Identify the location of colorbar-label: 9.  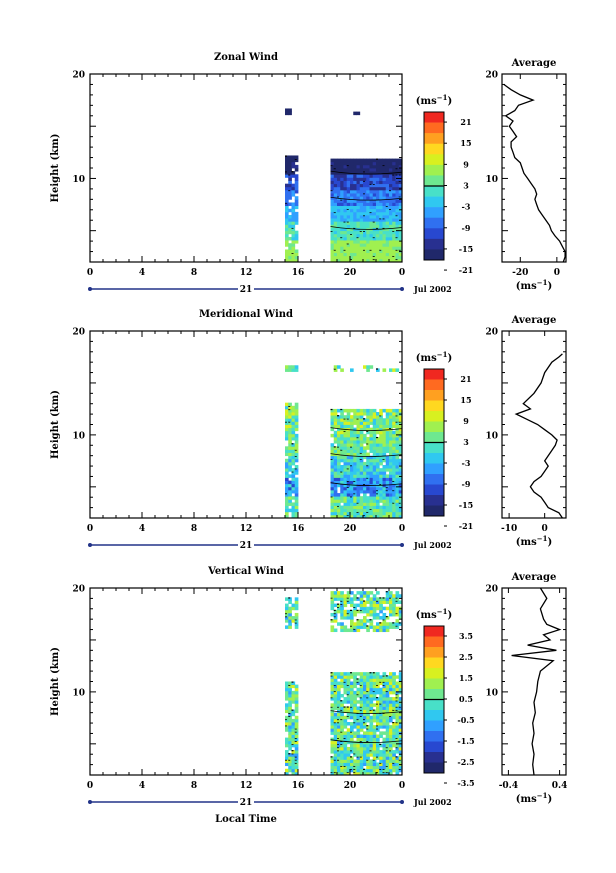
(466, 421).